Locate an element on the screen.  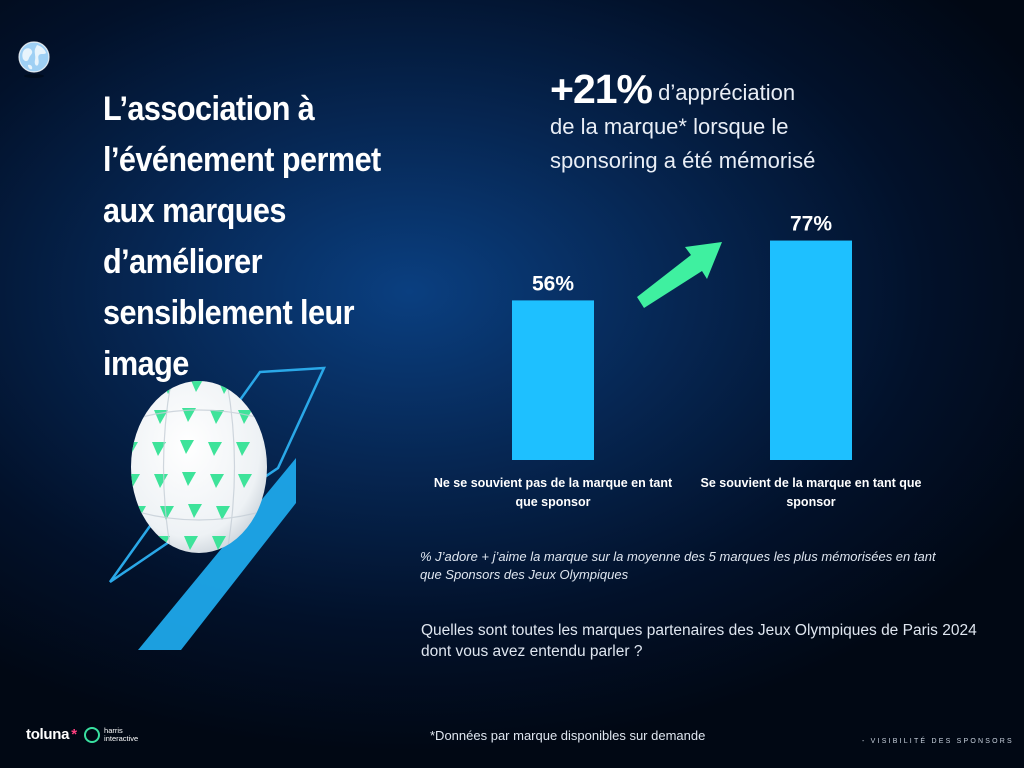
globe-icon is located at coordinates (34, 58).